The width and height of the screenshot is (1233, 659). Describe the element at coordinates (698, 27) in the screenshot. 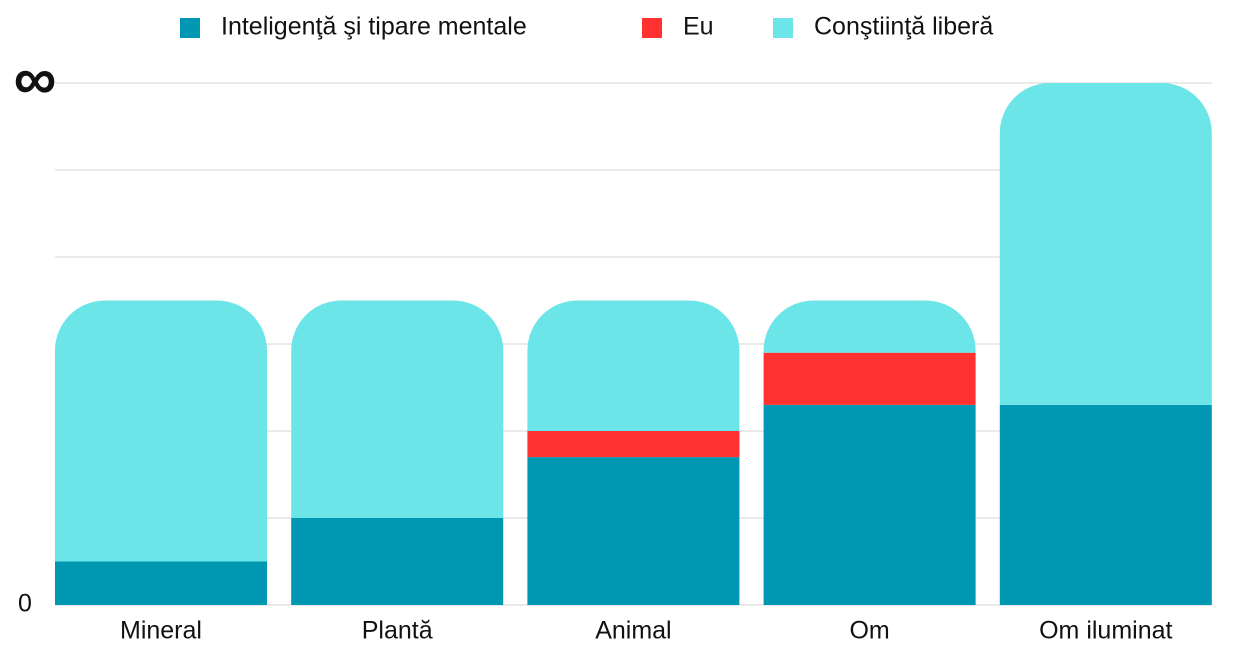

I see `legend-label: Eu` at that location.